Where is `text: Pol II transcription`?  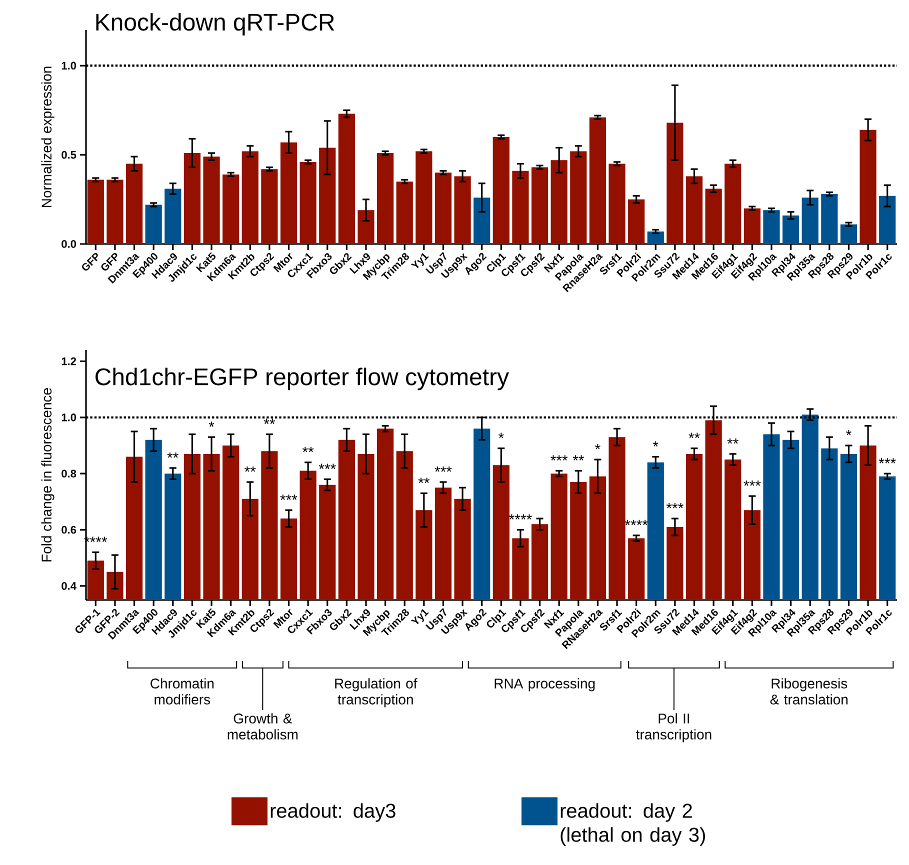
text: Pol II transcription is located at coordinates (674, 727).